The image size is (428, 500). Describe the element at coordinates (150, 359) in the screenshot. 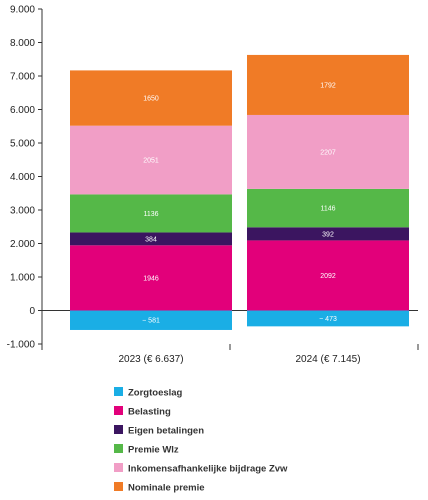

I see `category-label: 2023 (€ 6.637)` at that location.